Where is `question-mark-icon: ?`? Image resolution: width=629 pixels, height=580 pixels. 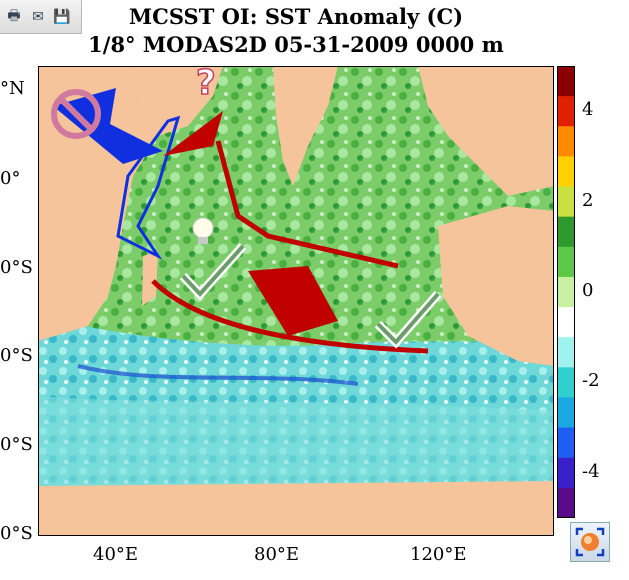 question-mark-icon: ? is located at coordinates (206, 84).